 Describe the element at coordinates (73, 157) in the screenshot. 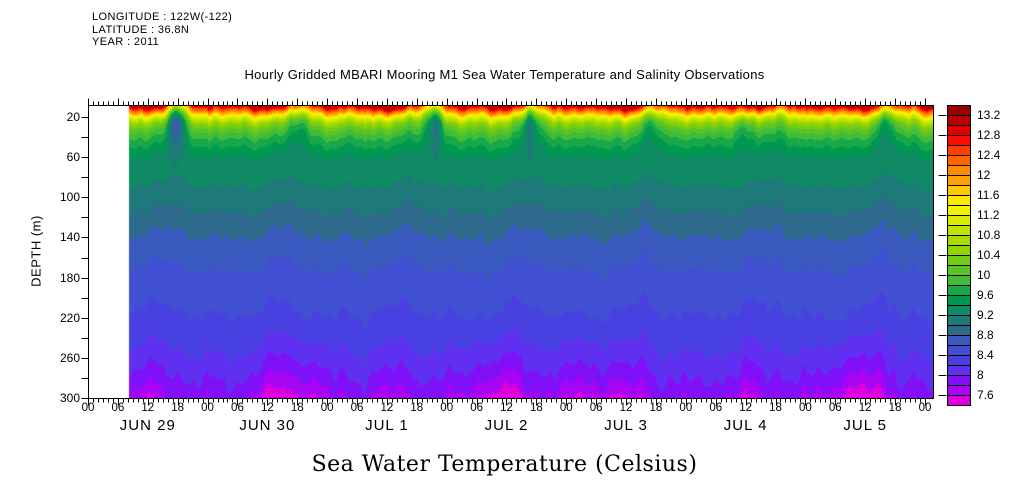

I see `y-tick-label: 60` at that location.